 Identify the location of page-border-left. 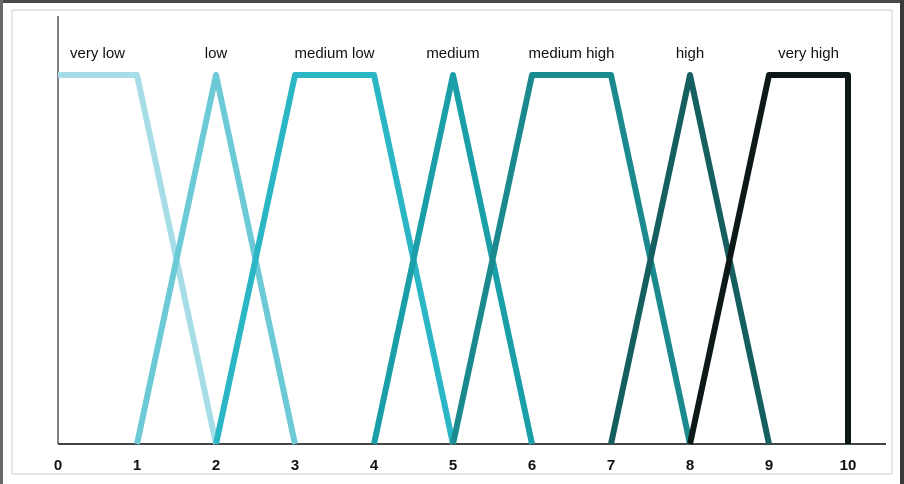
(1, 242).